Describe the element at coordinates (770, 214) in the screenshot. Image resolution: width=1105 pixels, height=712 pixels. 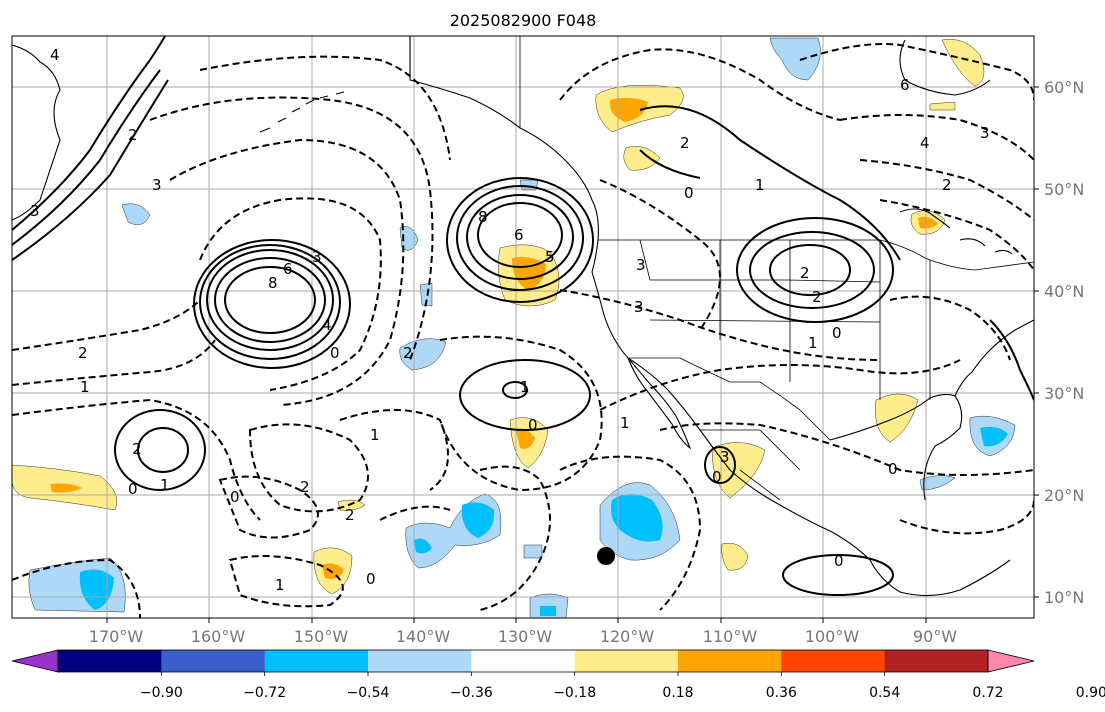
I see `central-us-contours` at that location.